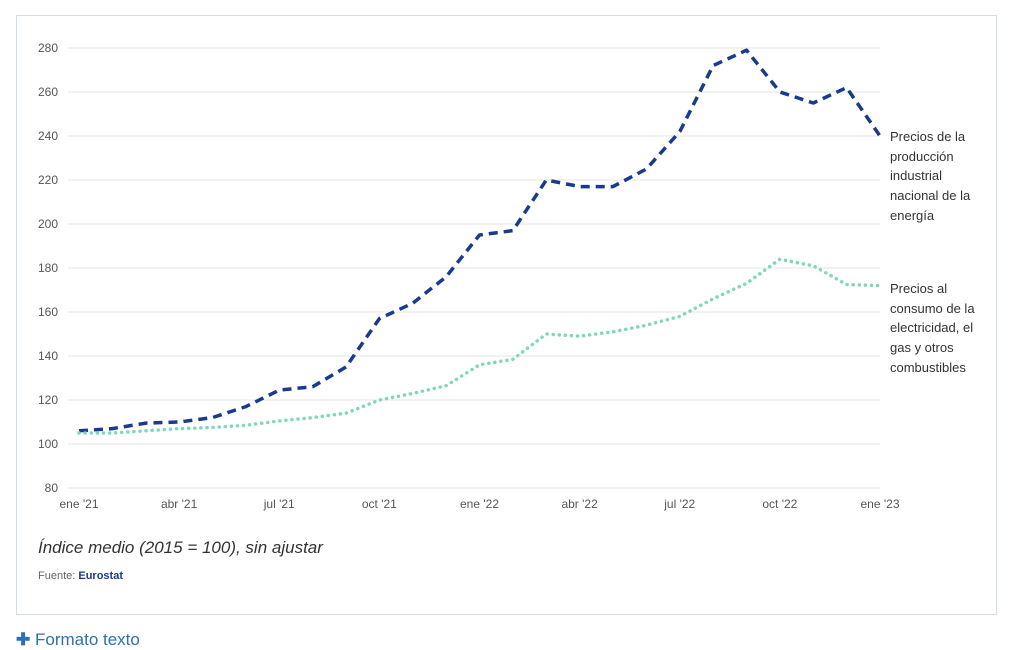 The height and width of the screenshot is (650, 1024). What do you see at coordinates (79, 504) in the screenshot?
I see `x-tick-label: ene '21` at bounding box center [79, 504].